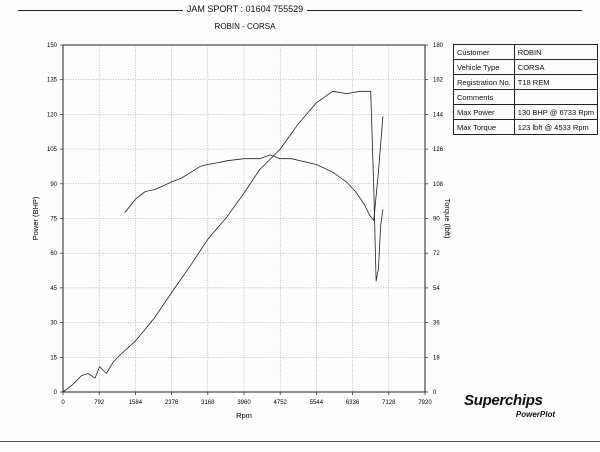 The image size is (600, 452). I want to click on info-row: Customer ROBIN, so click(526, 52).